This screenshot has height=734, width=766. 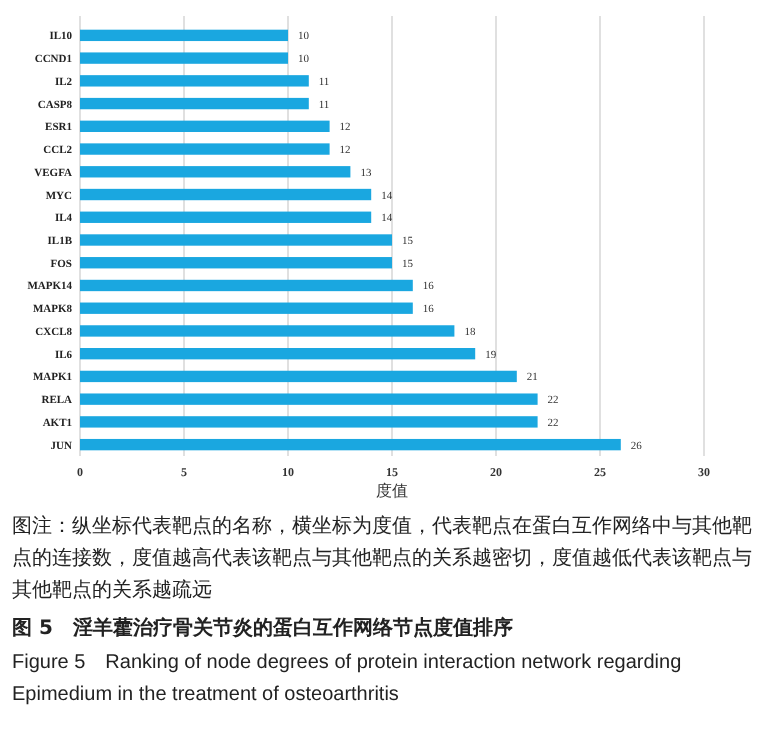 I want to click on text: Figure 5 Ranking of node degrees of protein interaction network regarding Epimedium in the treatment of osteoarthritis, so click(x=348, y=680).